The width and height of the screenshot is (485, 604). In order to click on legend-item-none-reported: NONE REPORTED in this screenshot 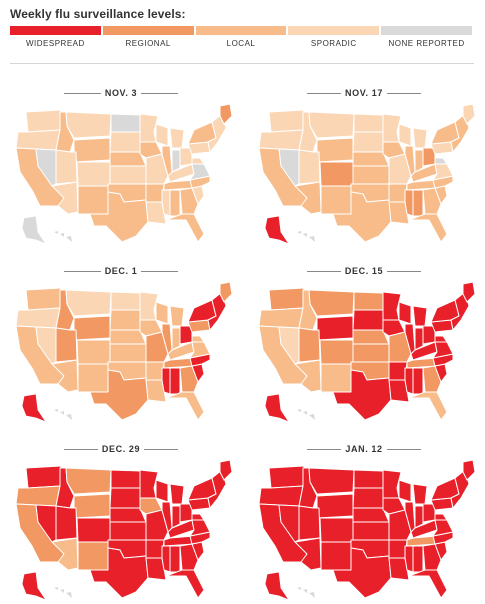, I will do `click(427, 37)`.